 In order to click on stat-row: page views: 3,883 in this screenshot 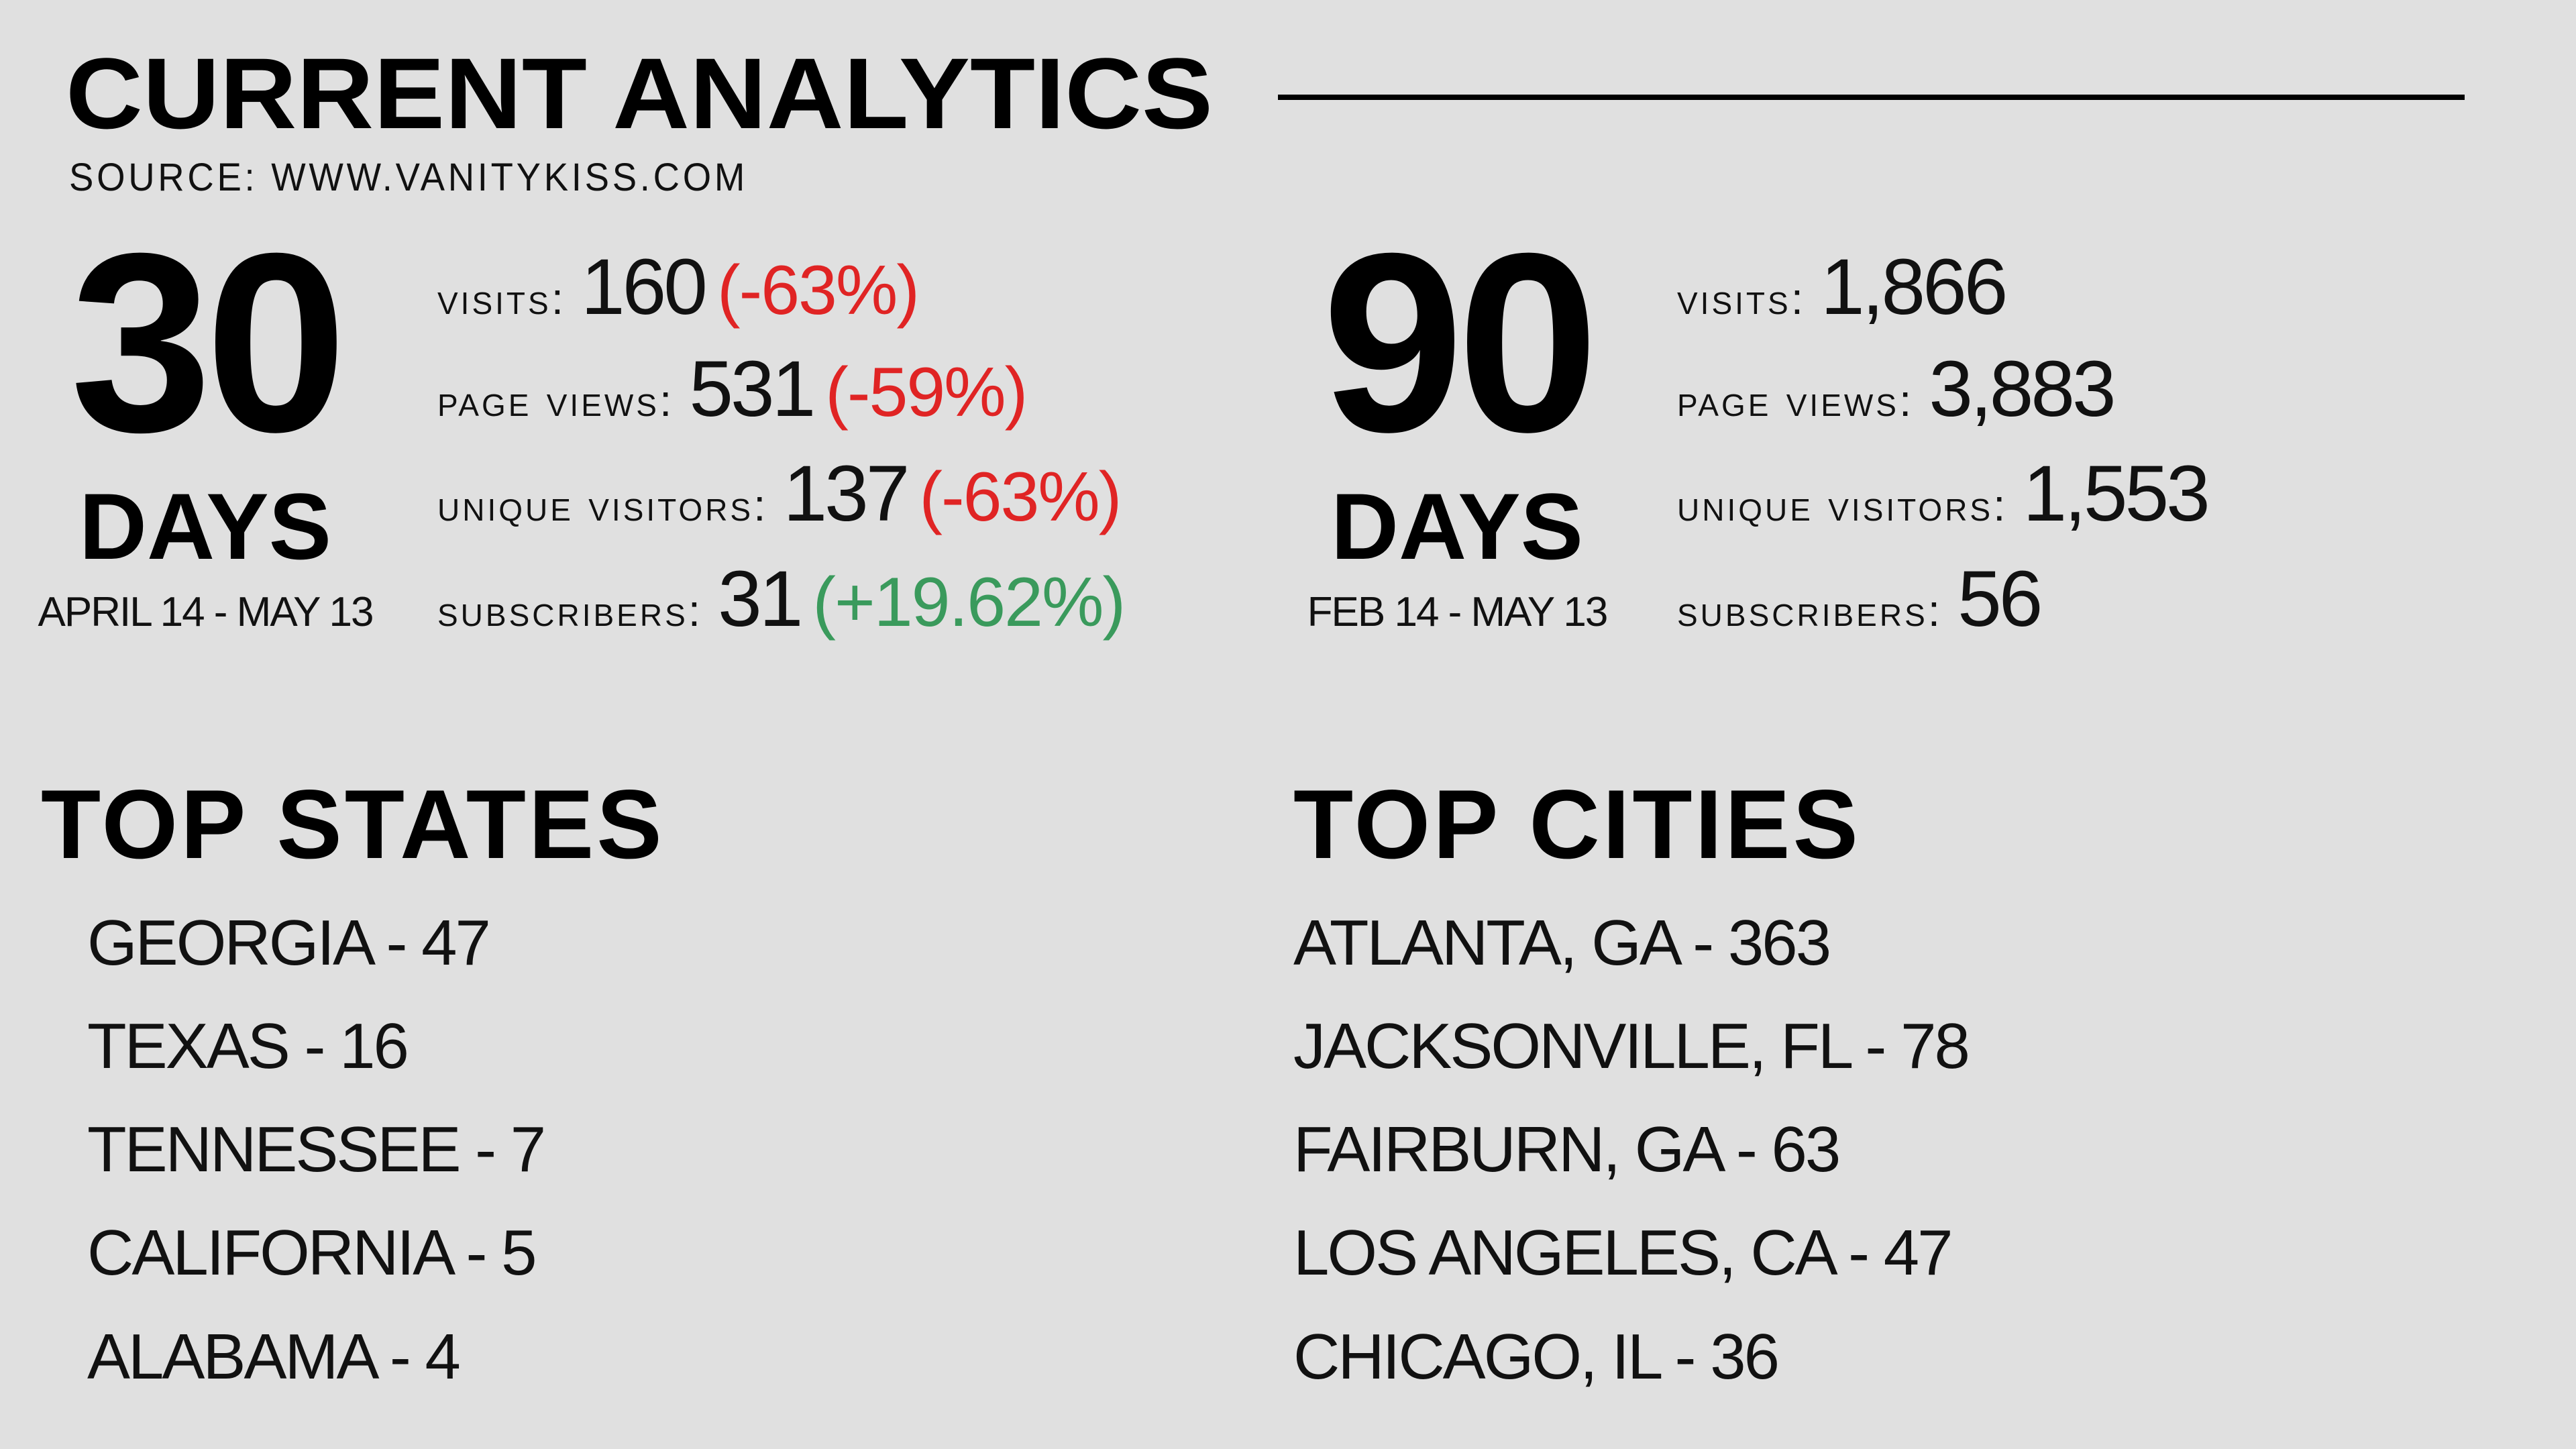, I will do `click(1895, 389)`.